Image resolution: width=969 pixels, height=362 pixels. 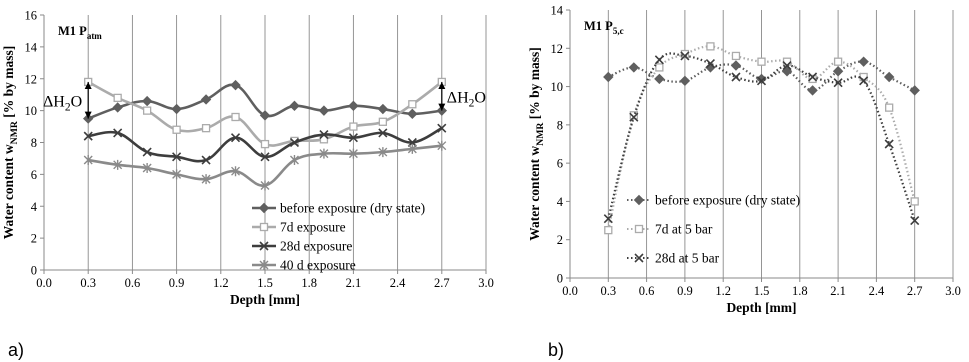 What do you see at coordinates (304, 265) in the screenshot?
I see `legend-item: 40 d exposure` at bounding box center [304, 265].